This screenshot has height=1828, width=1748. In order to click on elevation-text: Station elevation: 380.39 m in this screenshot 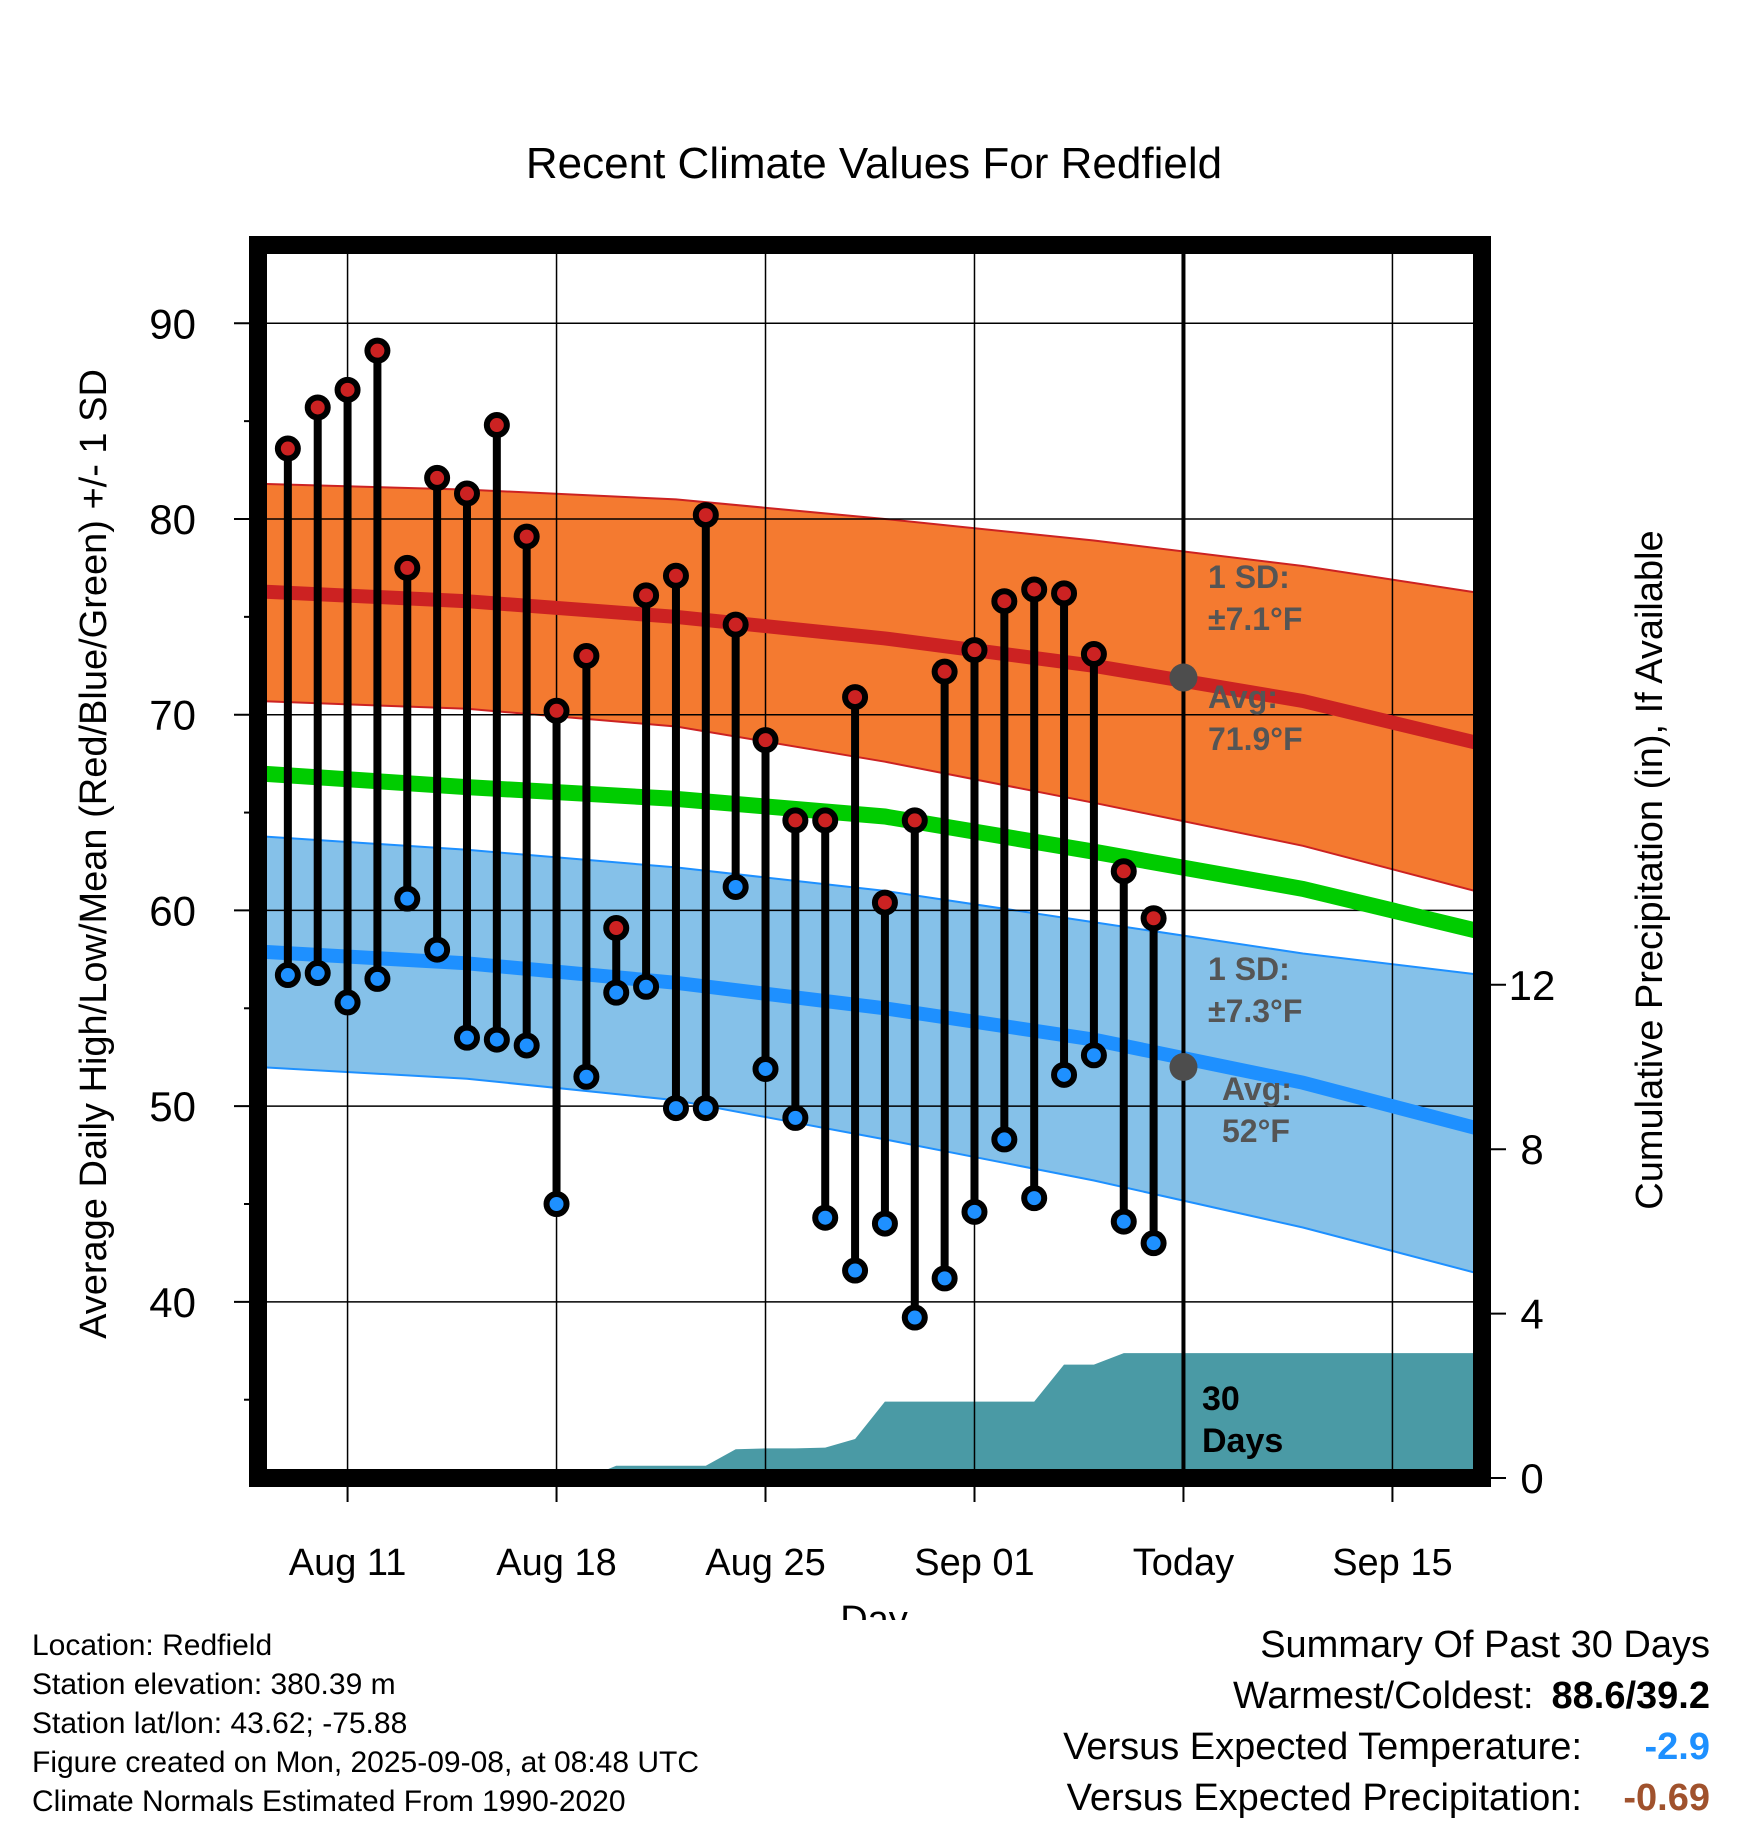, I will do `click(214, 1684)`.